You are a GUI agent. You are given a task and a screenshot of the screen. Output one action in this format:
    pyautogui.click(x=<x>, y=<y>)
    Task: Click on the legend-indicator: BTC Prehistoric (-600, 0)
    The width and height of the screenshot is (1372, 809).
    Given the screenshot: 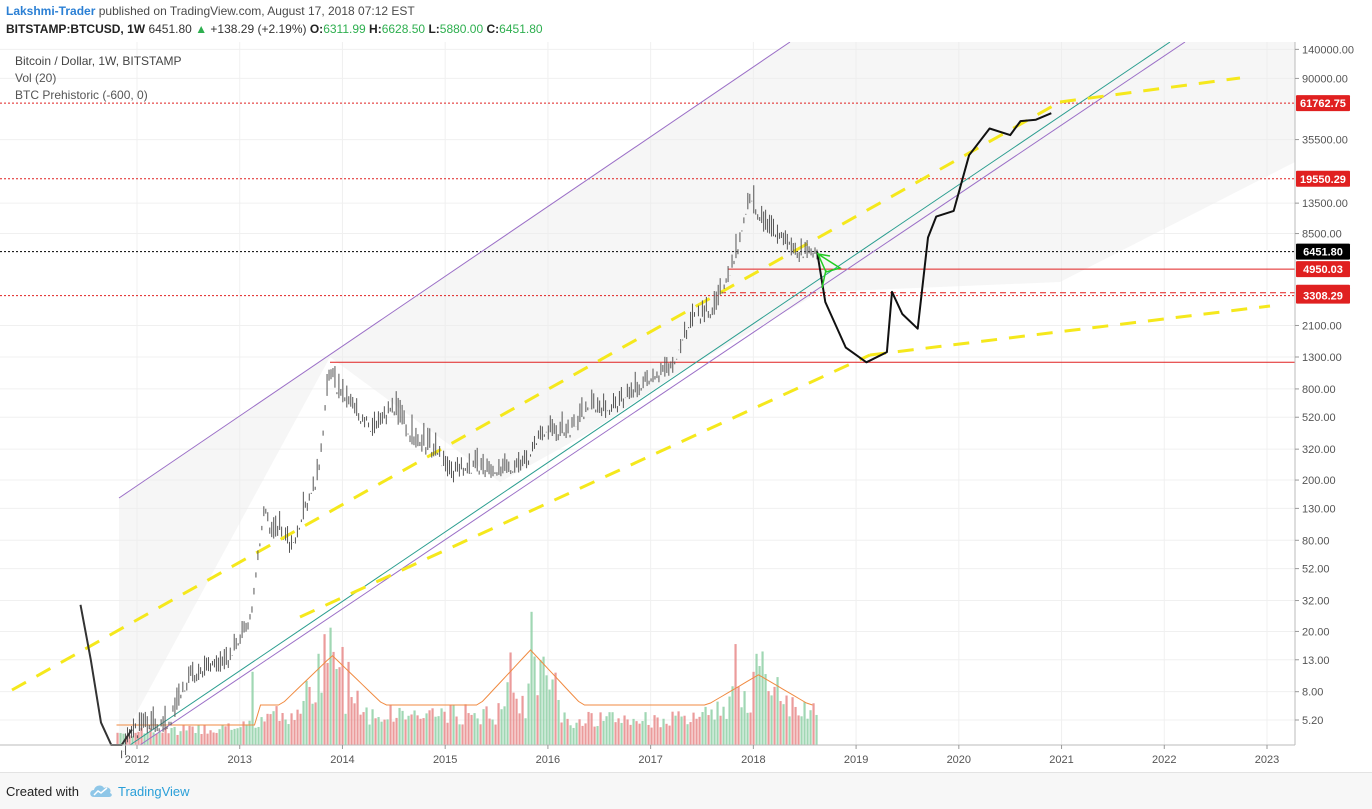 What is the action you would take?
    pyautogui.click(x=81, y=95)
    